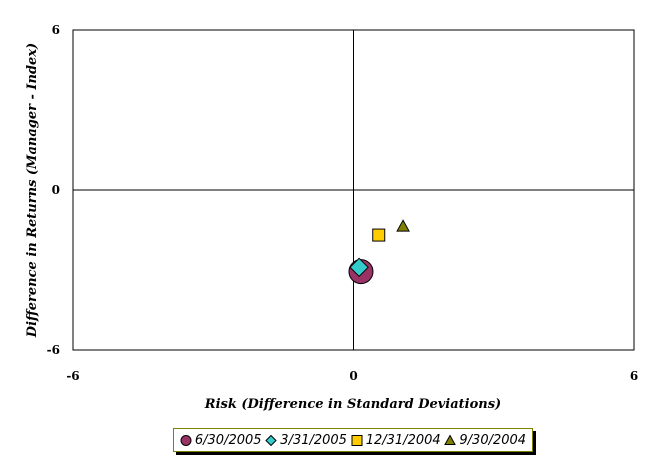  I want to click on diamond-marker-icon, so click(271, 440).